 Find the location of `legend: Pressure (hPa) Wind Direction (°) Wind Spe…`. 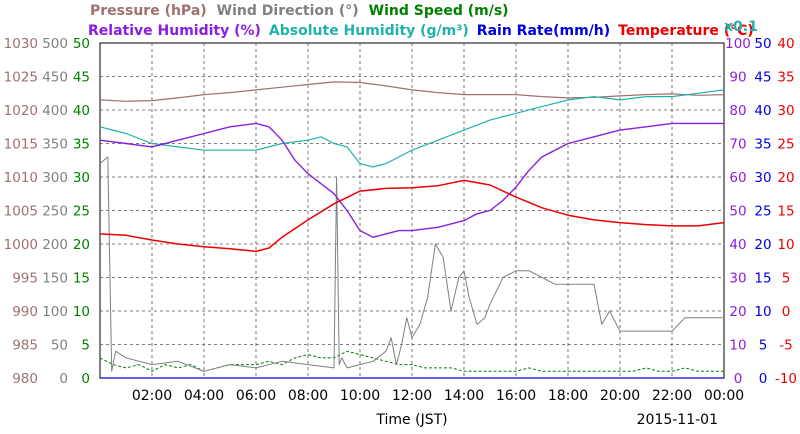

legend: Pressure (hPa) Wind Direction (°) Wind Spe… is located at coordinates (423, 21).